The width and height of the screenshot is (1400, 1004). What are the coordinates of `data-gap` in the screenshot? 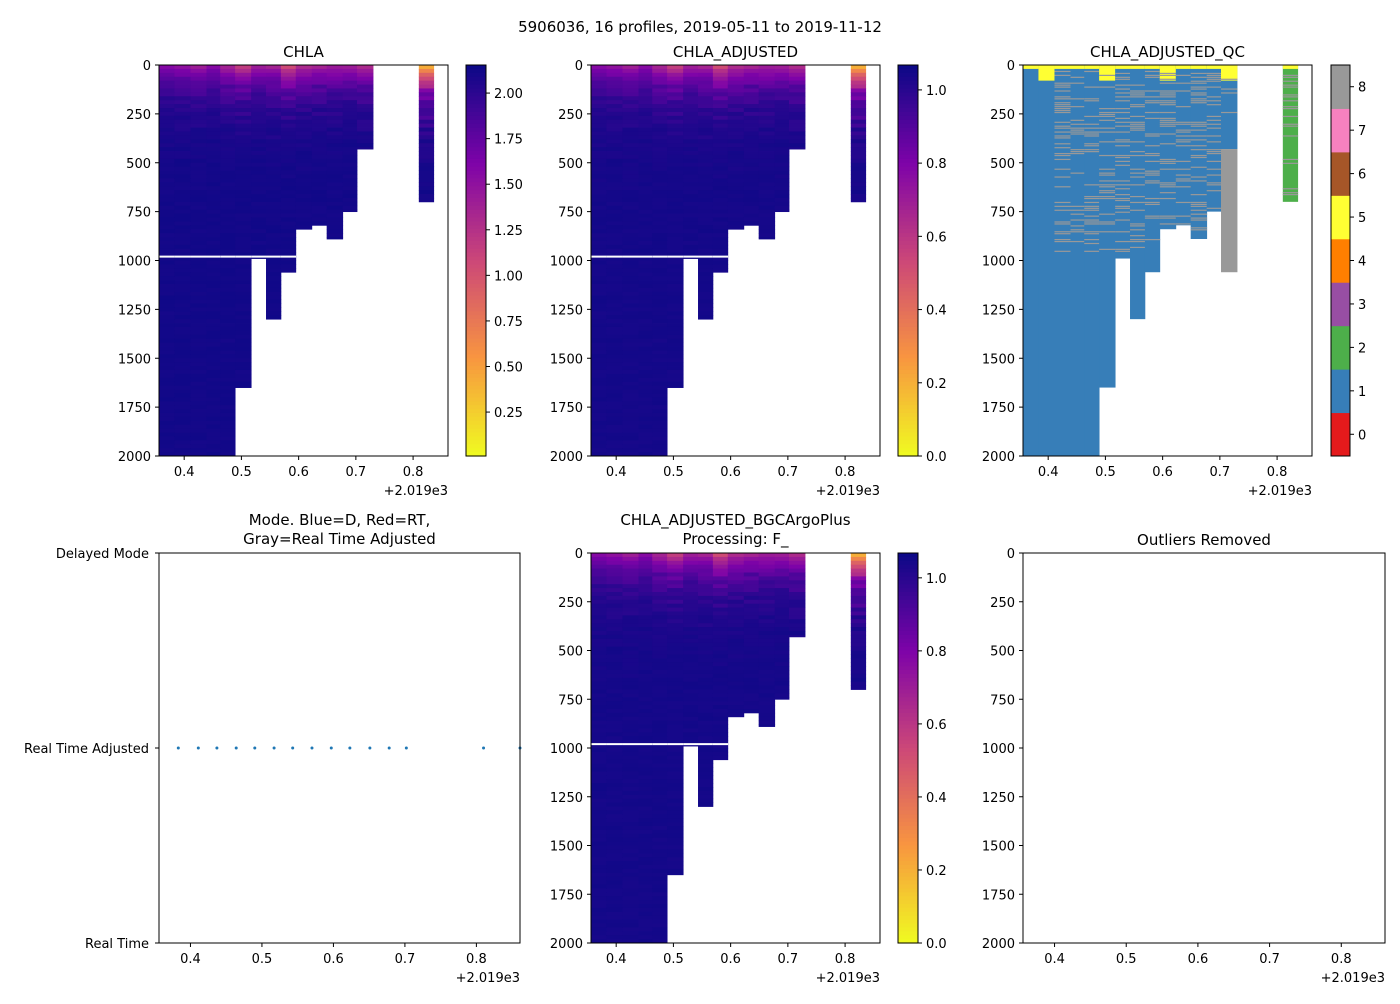 It's located at (259, 256).